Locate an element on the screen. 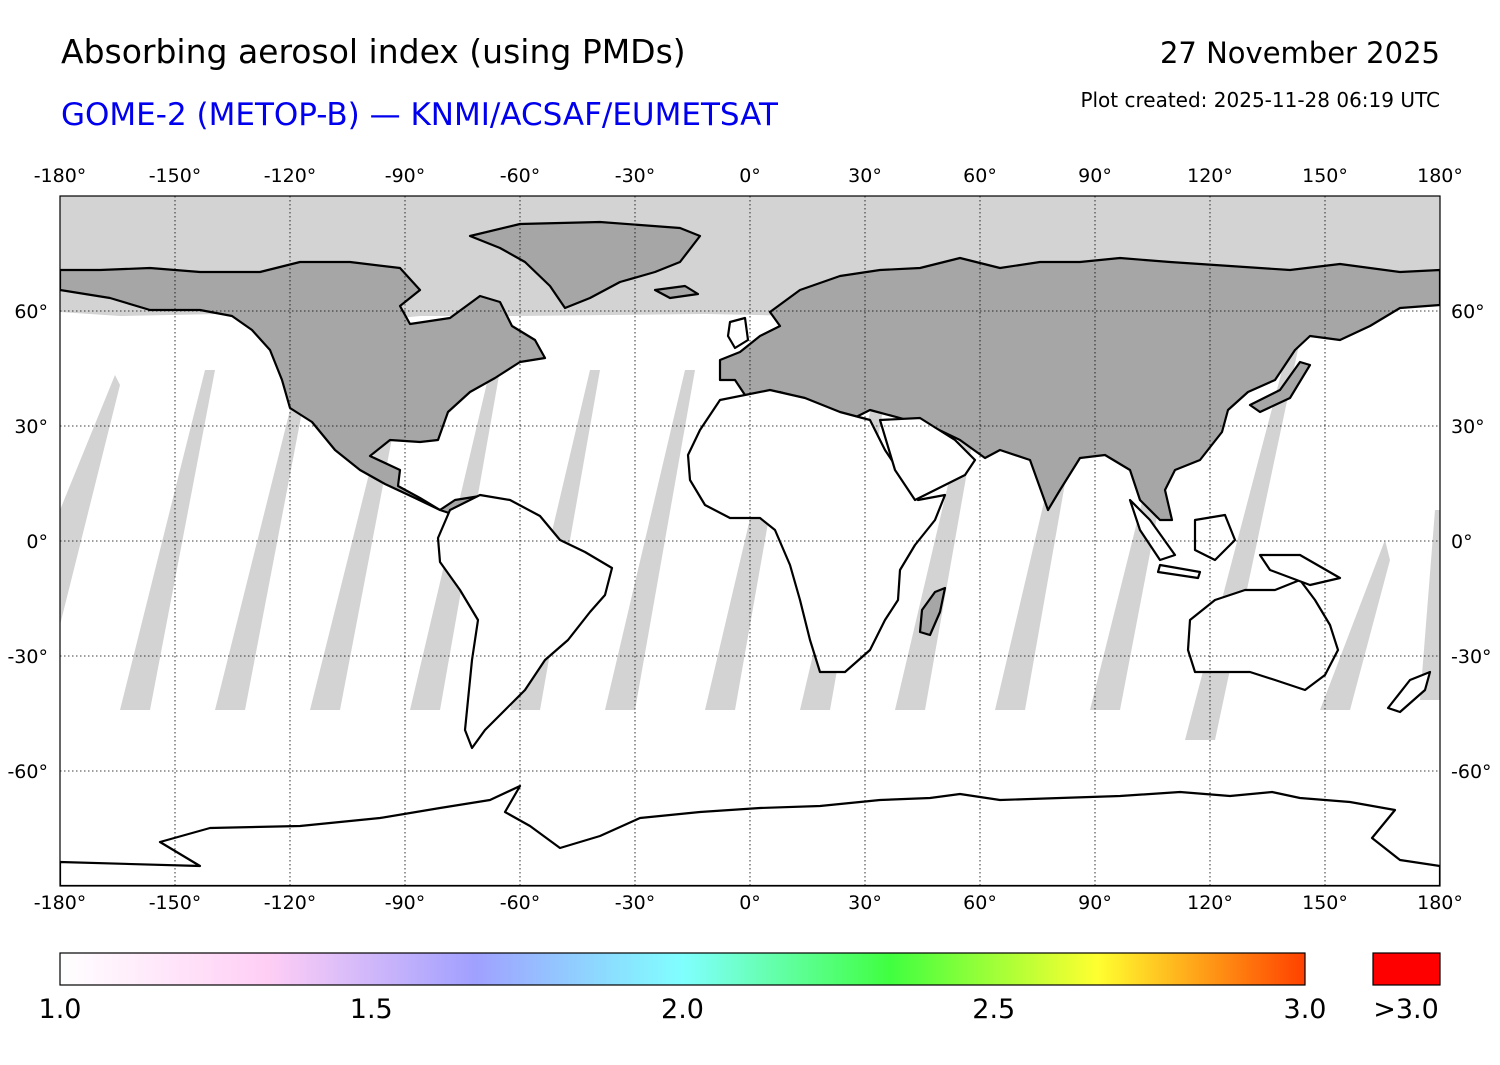 The height and width of the screenshot is (1065, 1500). british-isles is located at coordinates (738, 333).